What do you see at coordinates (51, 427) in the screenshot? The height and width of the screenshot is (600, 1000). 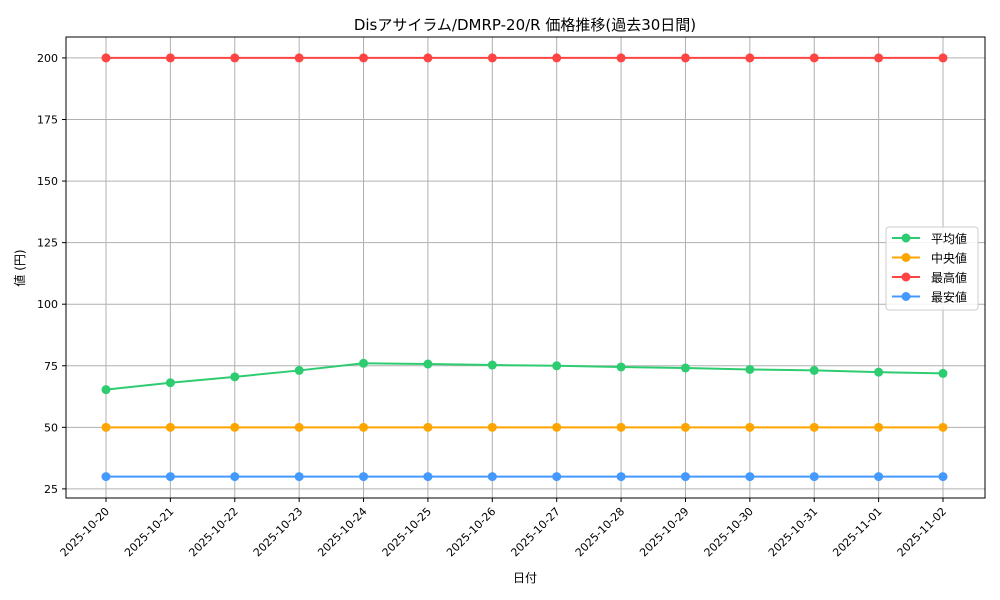 I see `y-tick-label: 50` at bounding box center [51, 427].